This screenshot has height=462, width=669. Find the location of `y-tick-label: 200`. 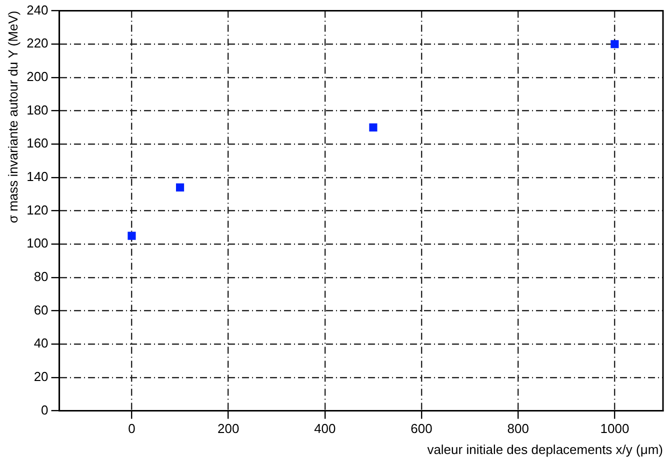

y-tick-label: 200 is located at coordinates (37, 76).